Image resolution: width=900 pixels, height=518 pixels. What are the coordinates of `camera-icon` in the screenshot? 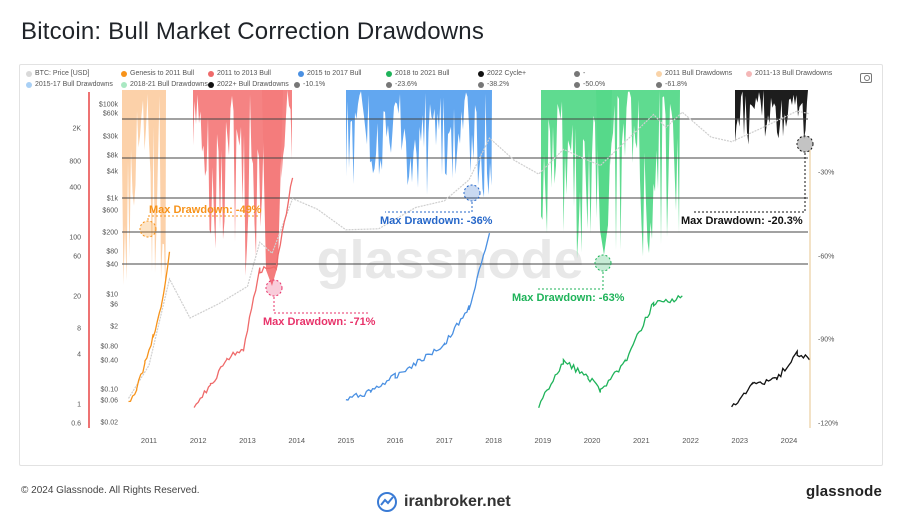 It's located at (866, 78).